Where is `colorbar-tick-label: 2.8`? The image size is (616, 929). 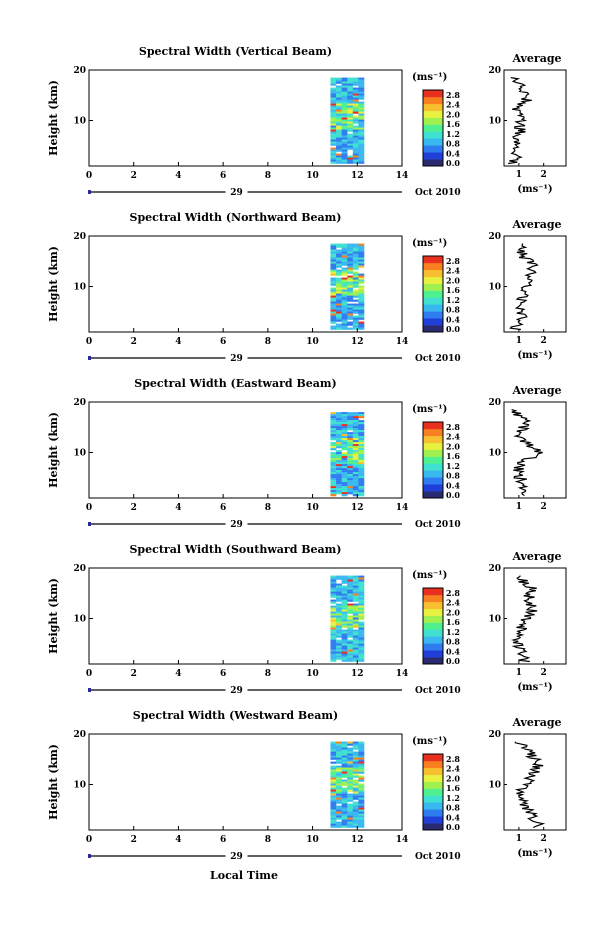 colorbar-tick-label: 2.8 is located at coordinates (453, 759).